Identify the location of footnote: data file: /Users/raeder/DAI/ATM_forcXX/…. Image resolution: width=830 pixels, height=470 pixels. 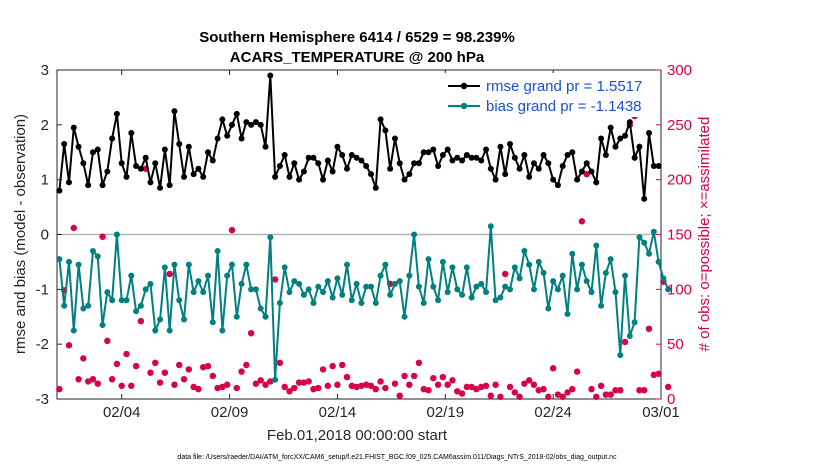
(397, 457).